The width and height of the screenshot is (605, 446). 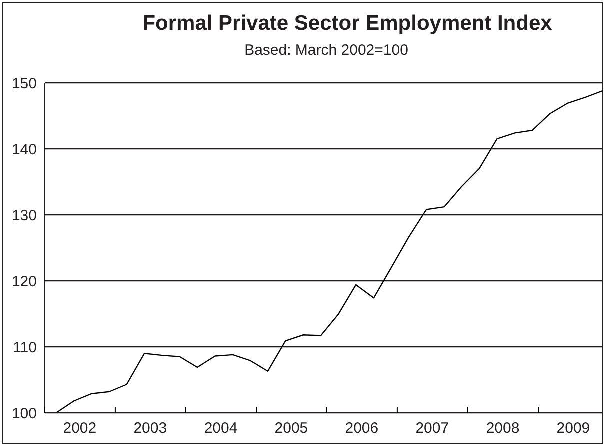 I want to click on chart-subtitle: Based: March 2002=100, so click(x=327, y=50).